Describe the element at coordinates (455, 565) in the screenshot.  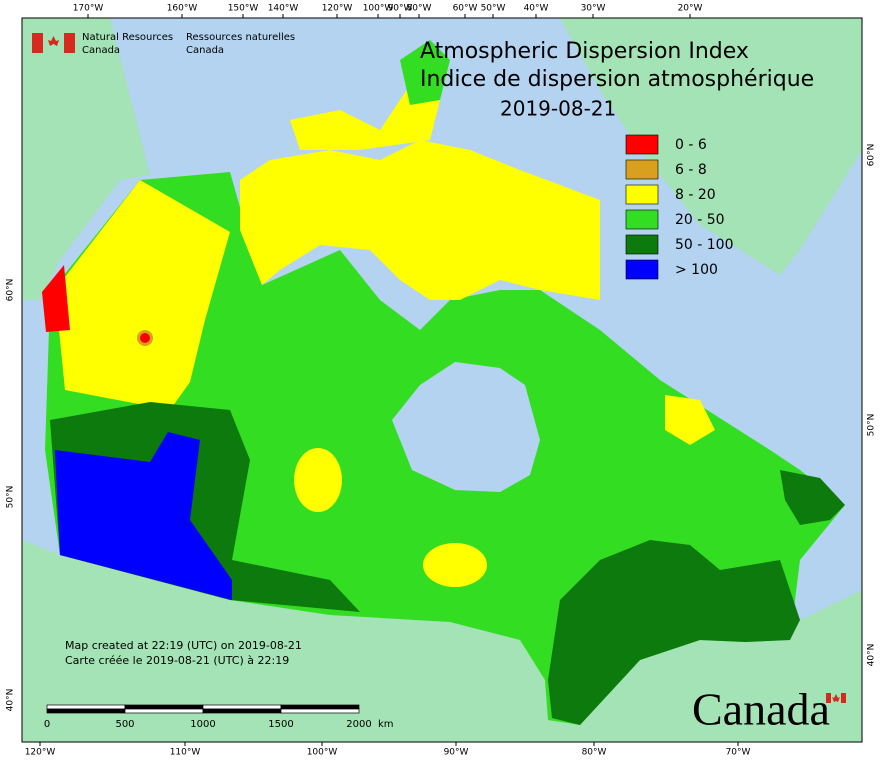
I see `yellow-quebec` at that location.